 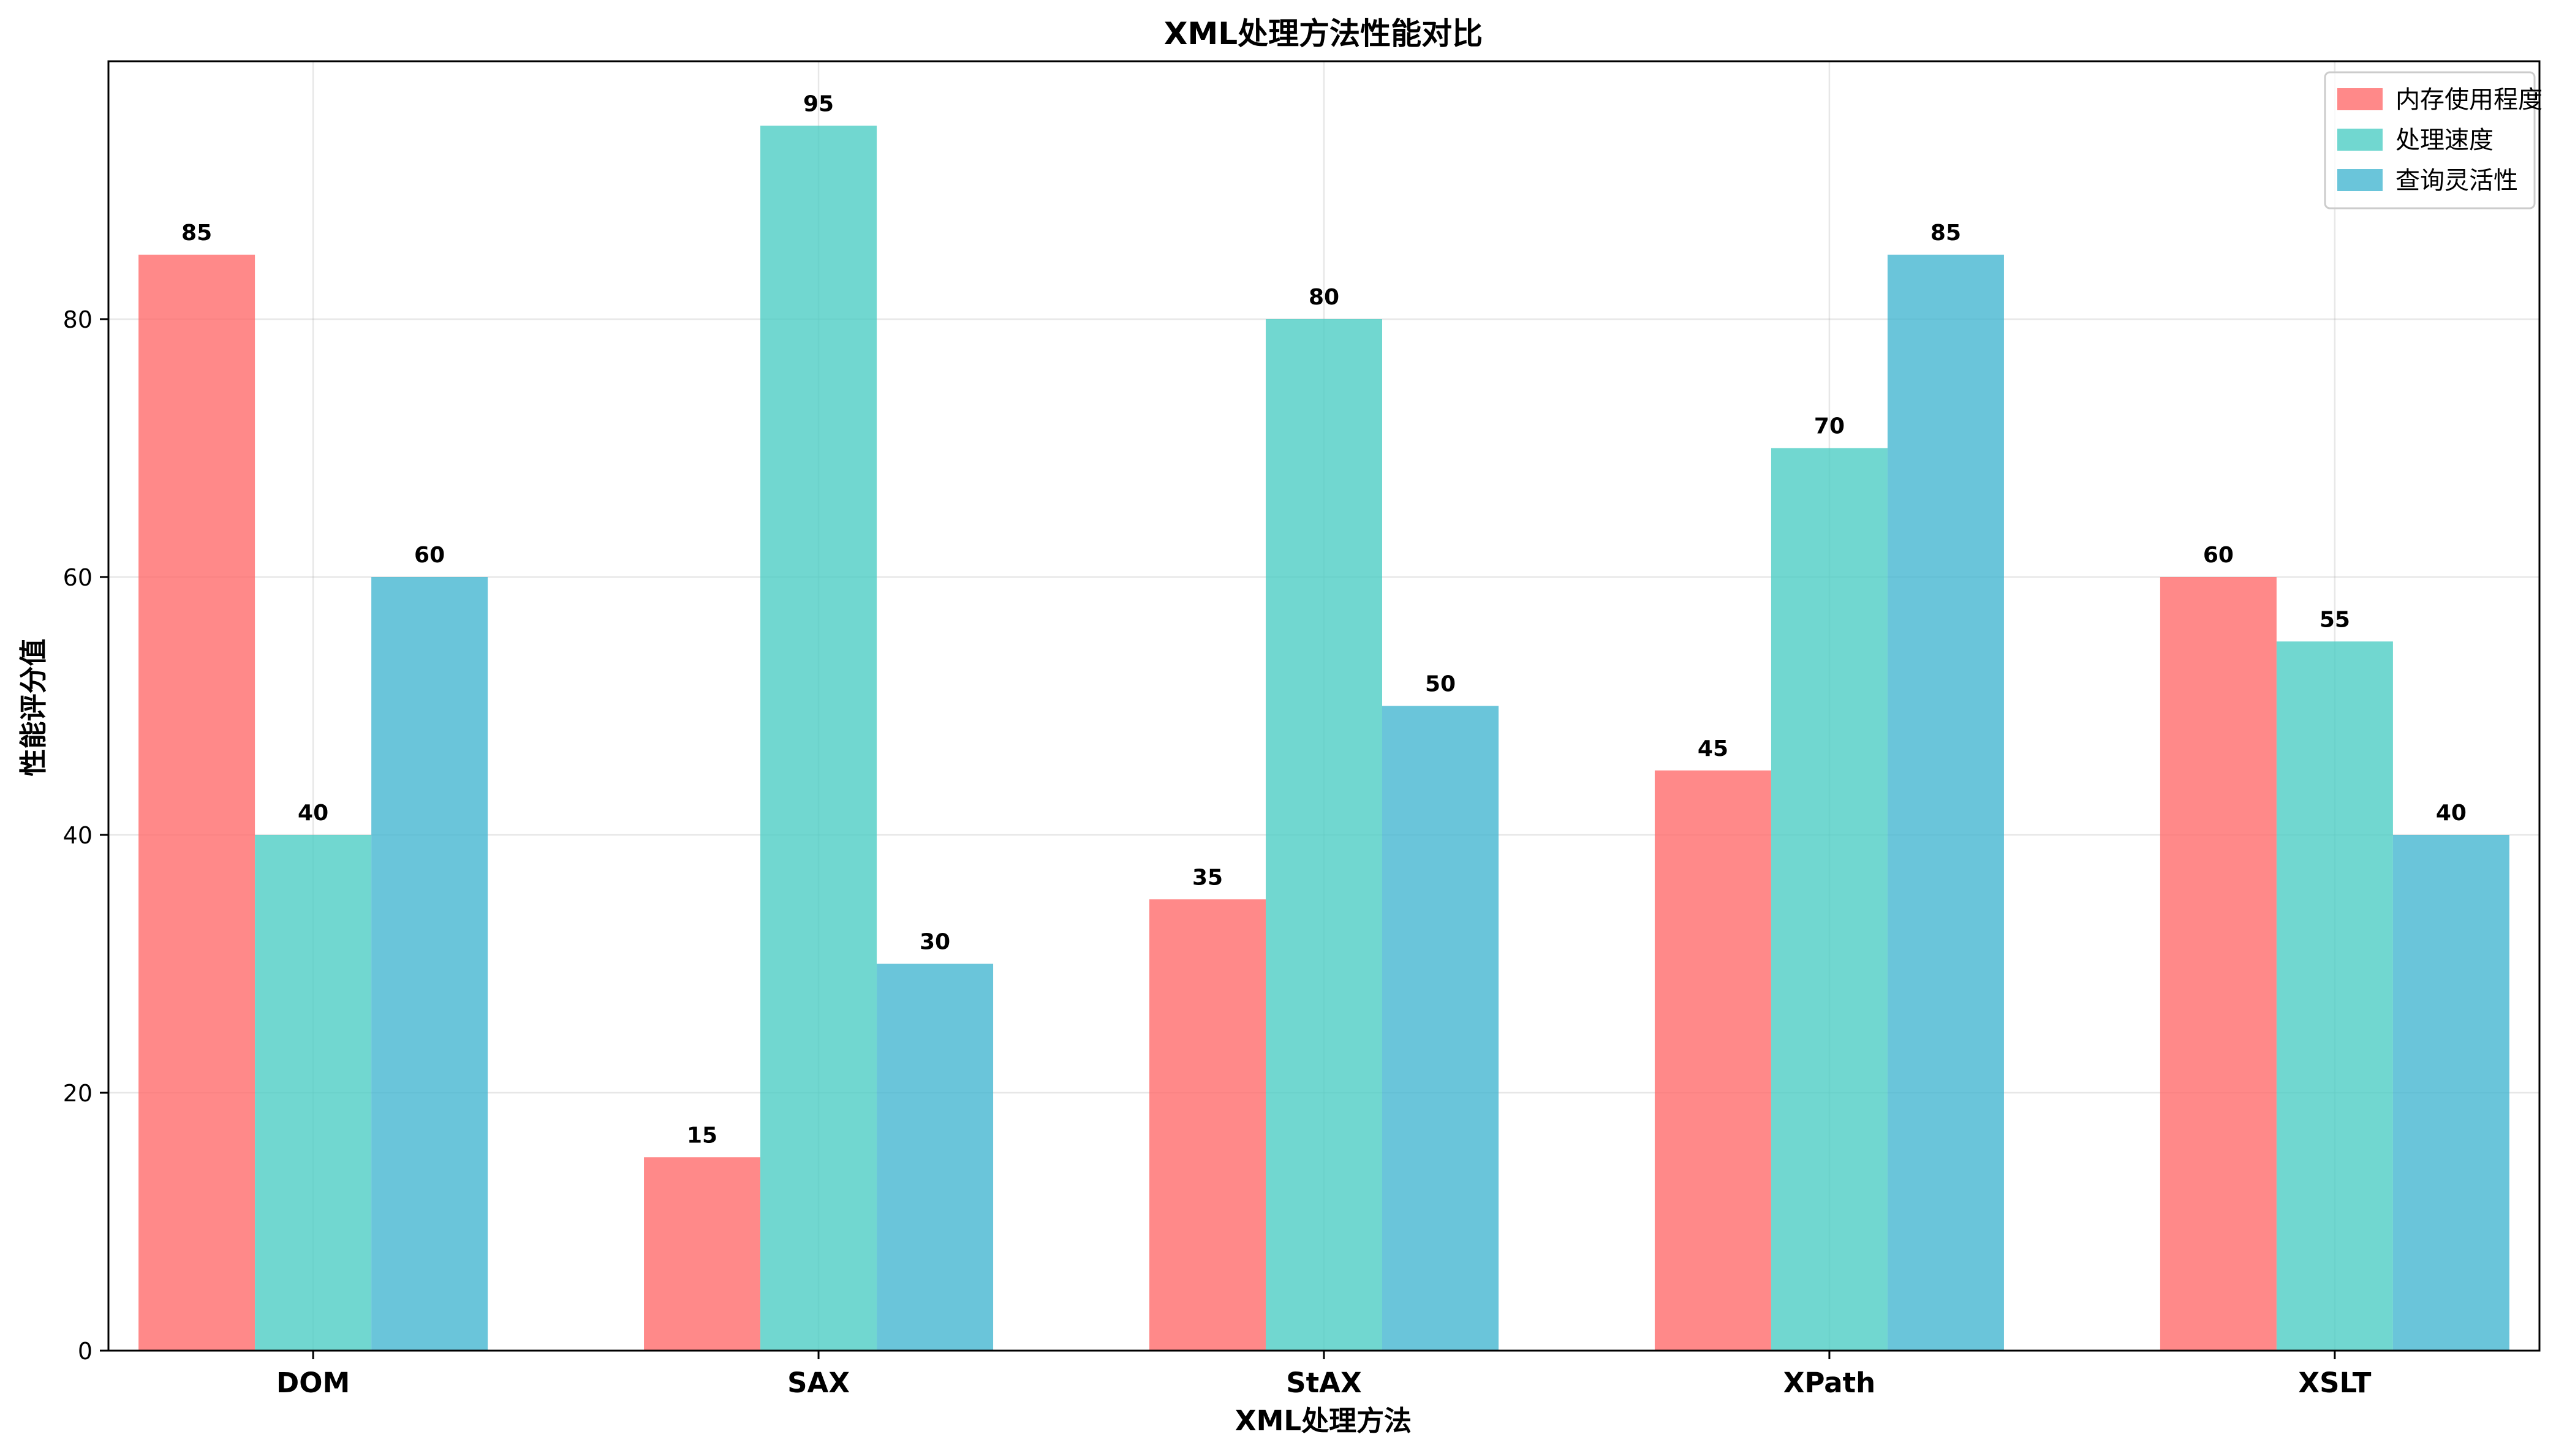 What do you see at coordinates (2444, 140) in the screenshot?
I see `legend-label: 处理速度` at bounding box center [2444, 140].